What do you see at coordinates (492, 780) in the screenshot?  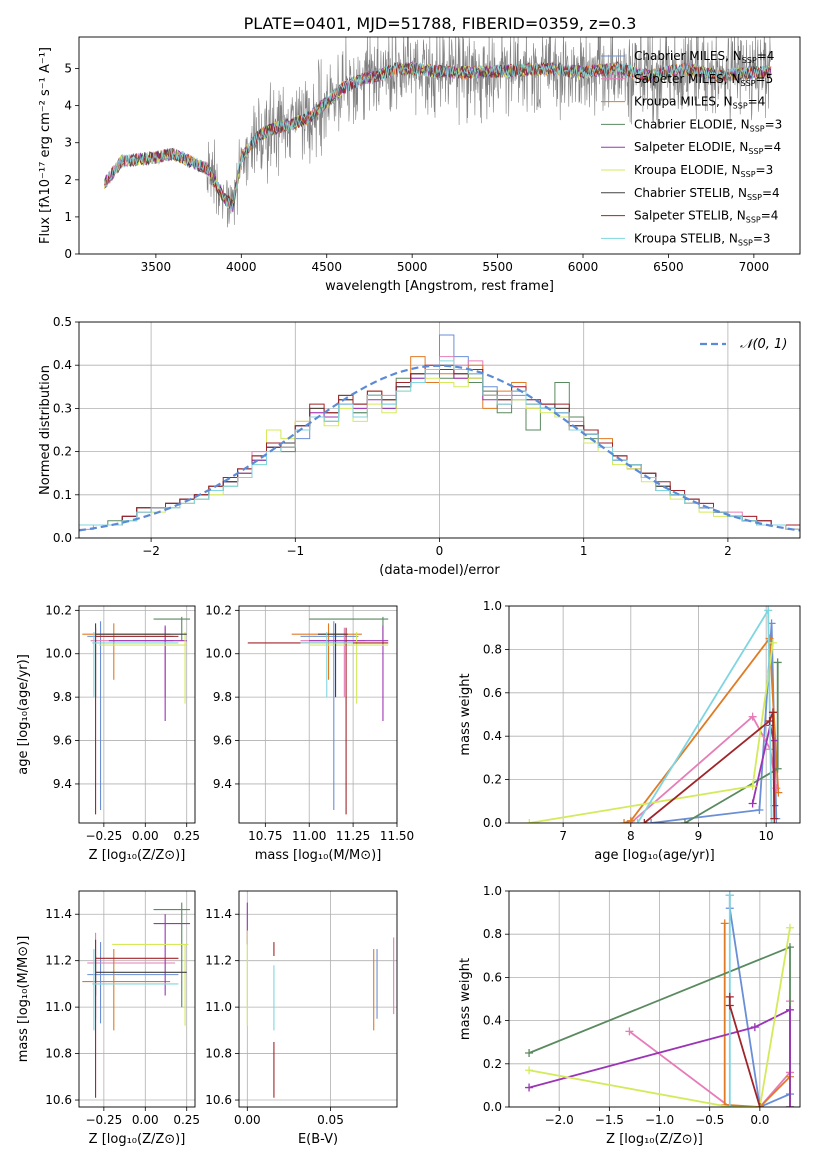 I see `mass_weight_vs_age-ytick-label: 0.2` at bounding box center [492, 780].